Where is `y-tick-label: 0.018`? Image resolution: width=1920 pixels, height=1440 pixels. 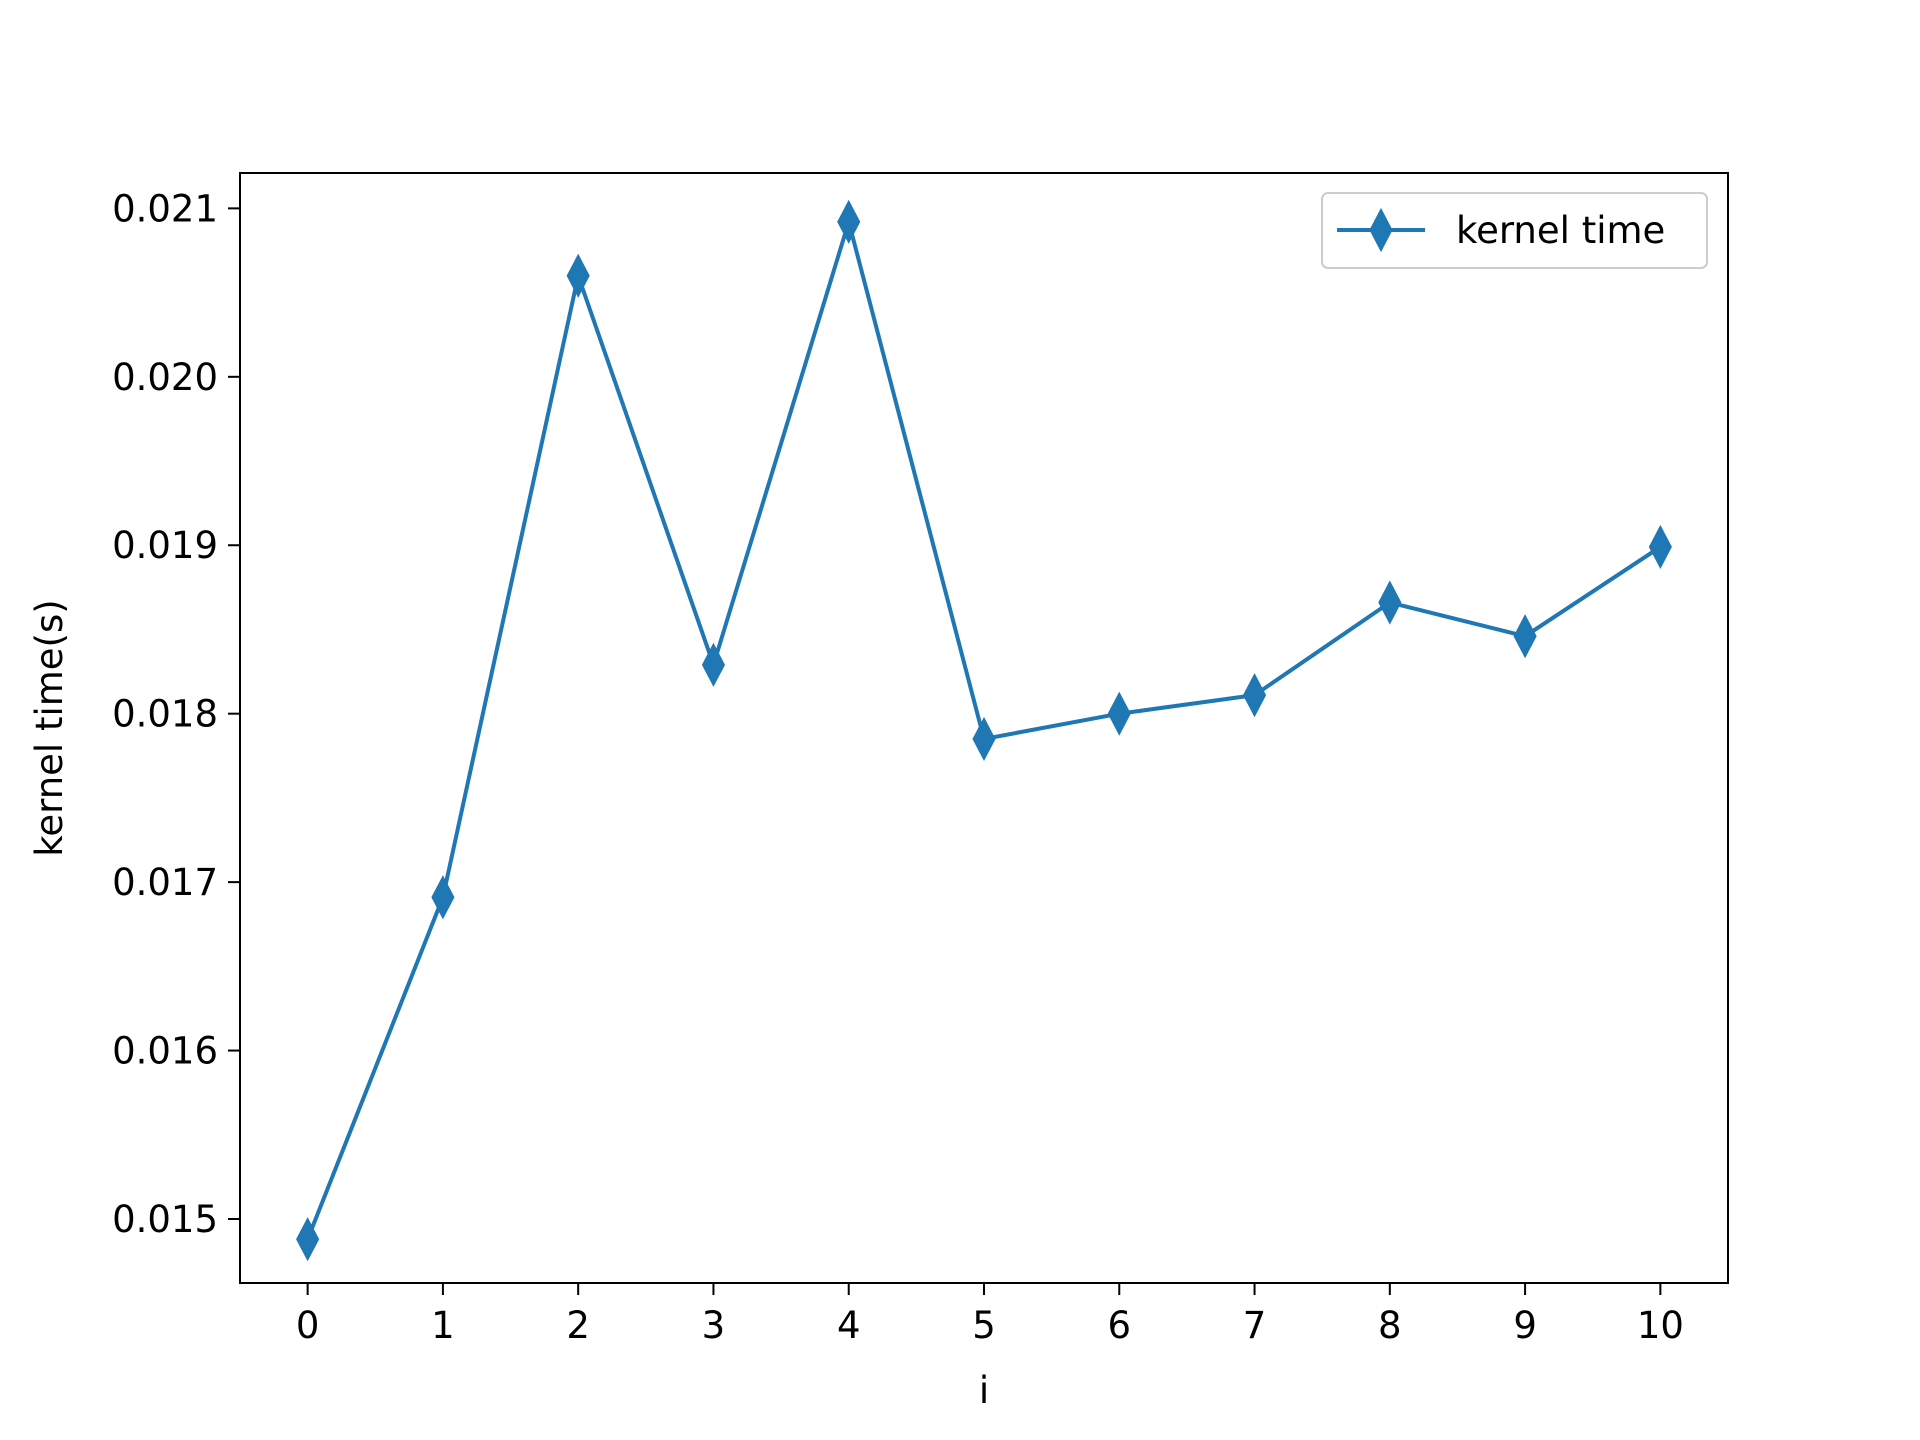 y-tick-label: 0.018 is located at coordinates (165, 714).